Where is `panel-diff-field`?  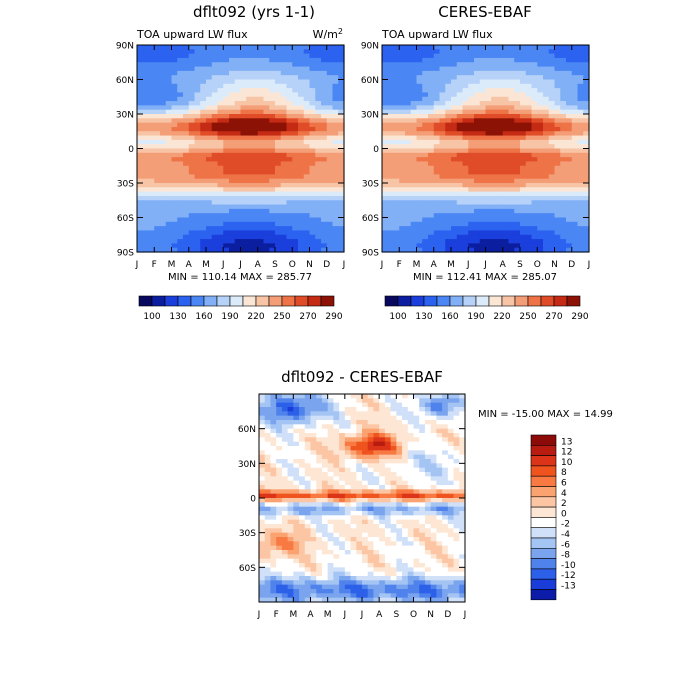 panel-diff-field is located at coordinates (362, 498).